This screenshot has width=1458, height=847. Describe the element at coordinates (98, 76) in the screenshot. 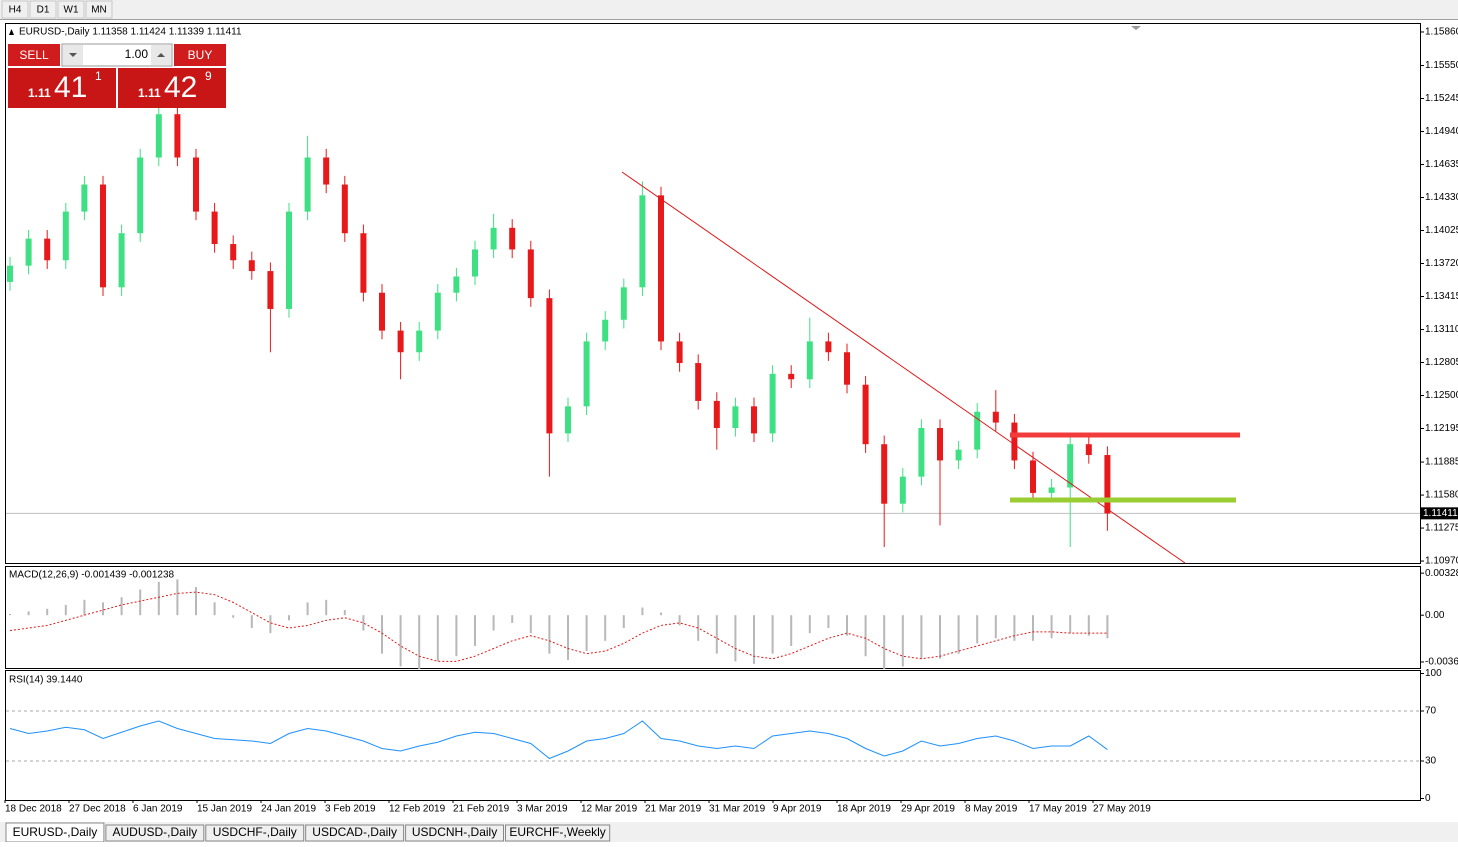

I see `sell-point: 1` at that location.